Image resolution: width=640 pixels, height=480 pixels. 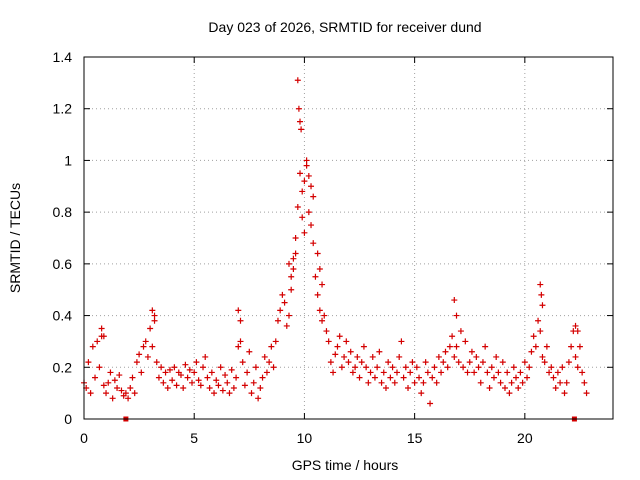 What do you see at coordinates (63, 264) in the screenshot?
I see `y-tick-label: 0.6` at bounding box center [63, 264].